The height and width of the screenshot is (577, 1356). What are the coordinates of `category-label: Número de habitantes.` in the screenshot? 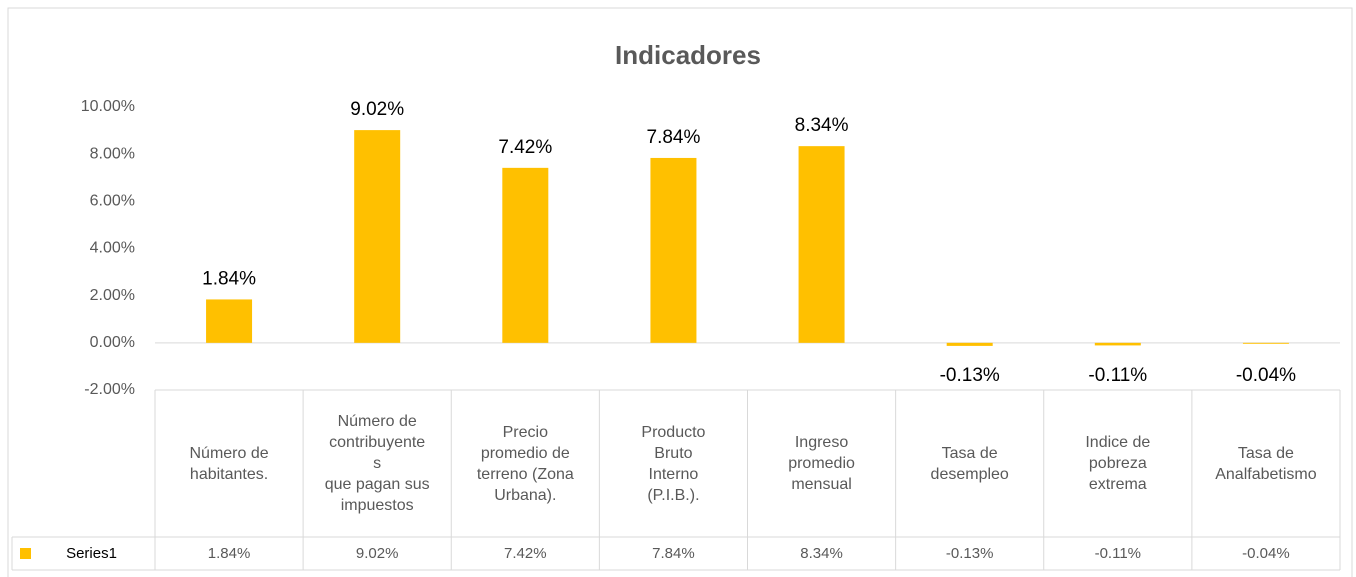 It's located at (229, 463).